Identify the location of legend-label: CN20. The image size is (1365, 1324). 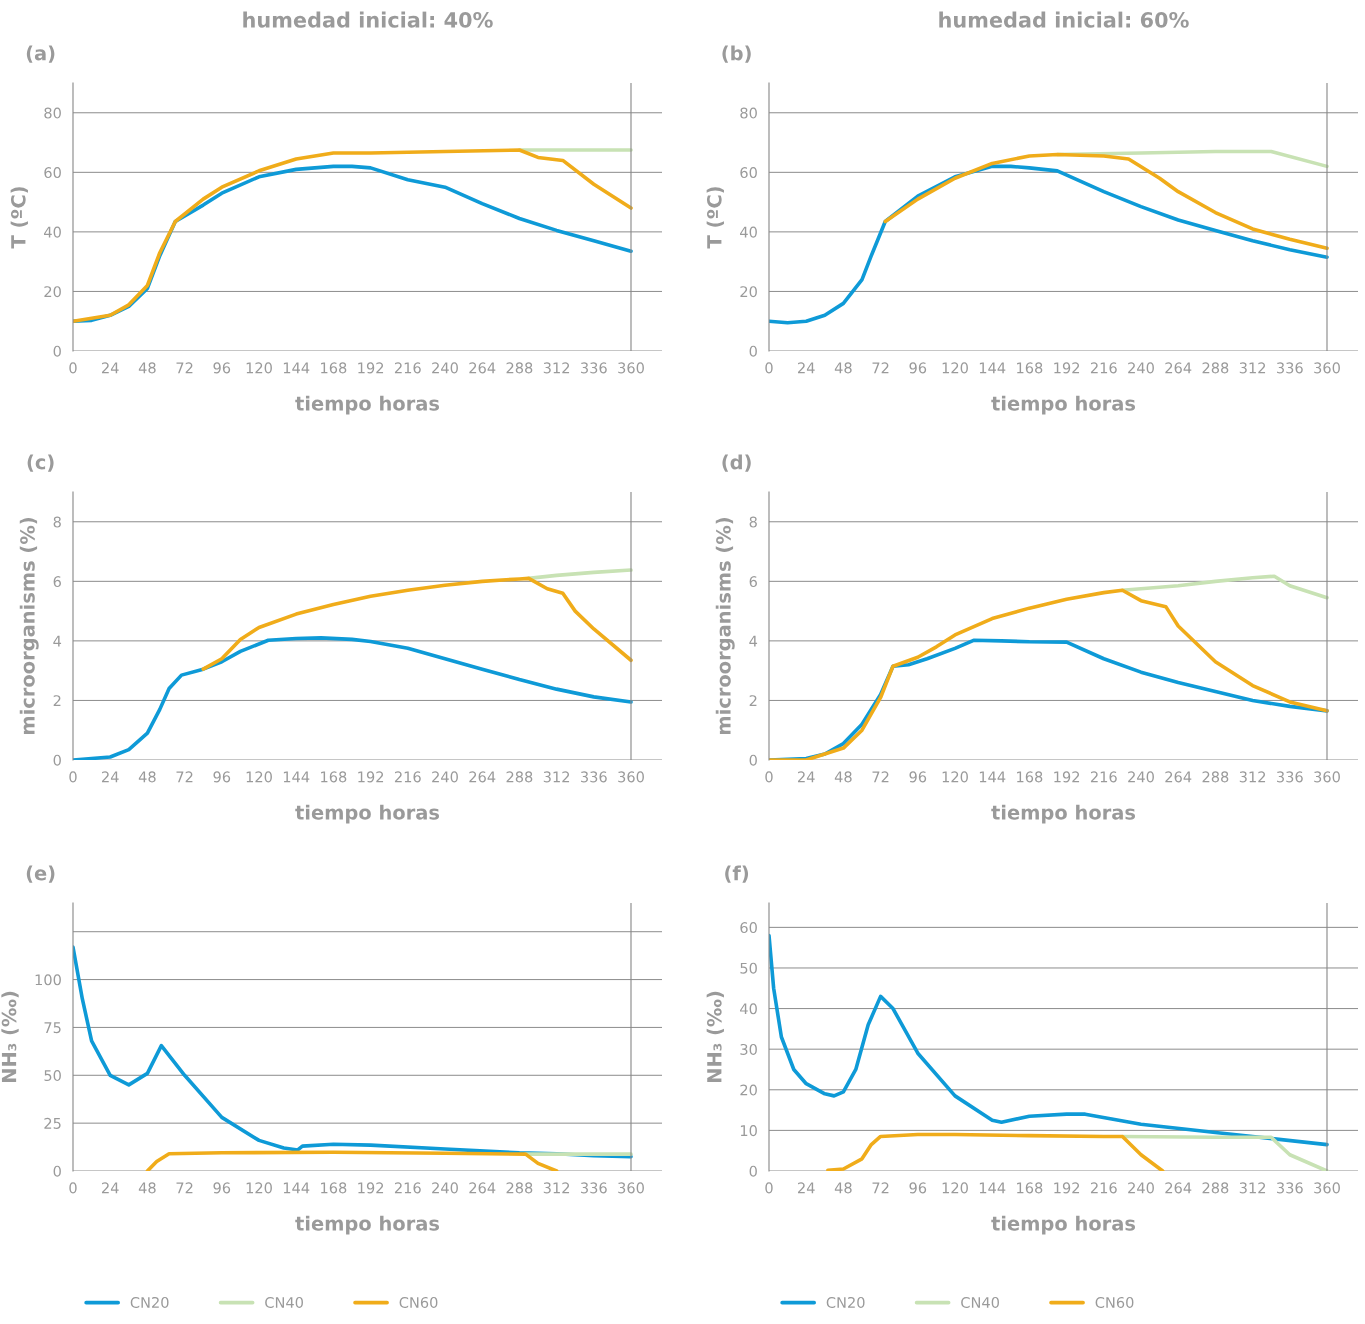
(149, 1302).